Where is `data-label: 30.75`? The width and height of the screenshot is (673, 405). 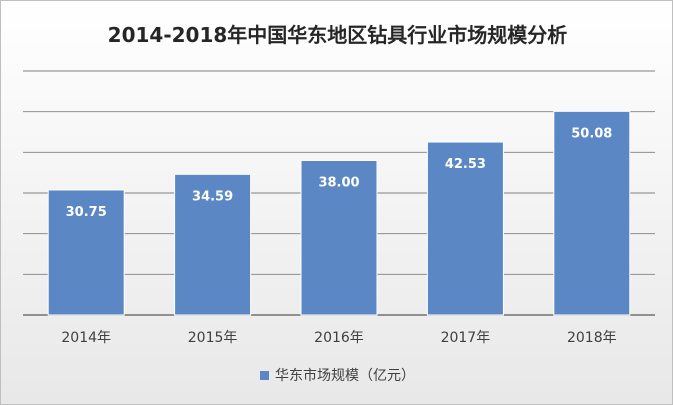 data-label: 30.75 is located at coordinates (86, 212).